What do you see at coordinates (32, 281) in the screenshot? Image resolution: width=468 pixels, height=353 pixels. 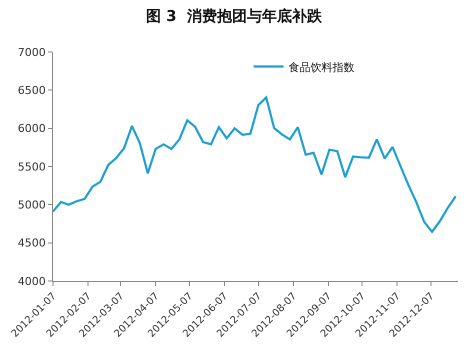 I see `y-tick-label: 4000` at bounding box center [32, 281].